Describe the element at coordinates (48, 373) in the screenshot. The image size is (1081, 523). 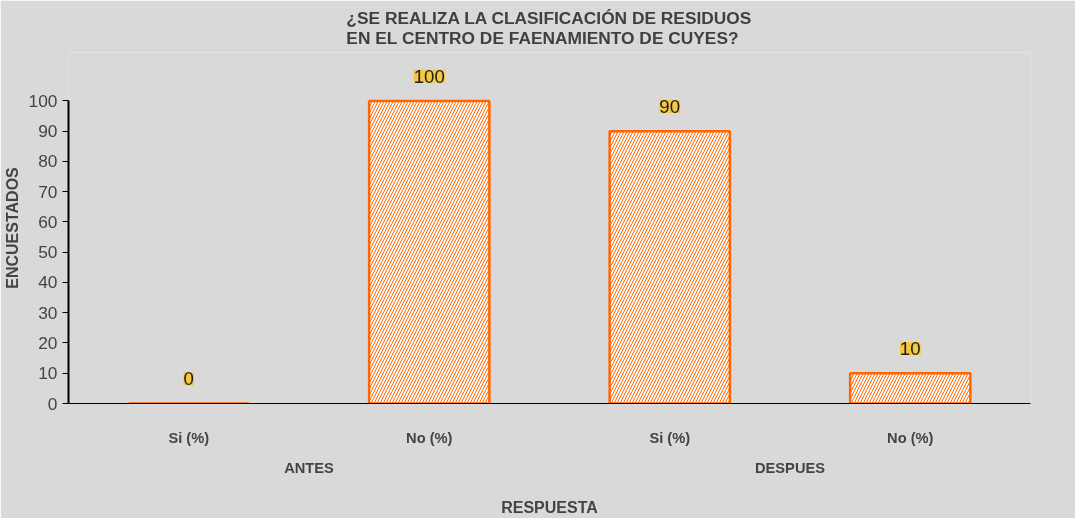
I see `y-tick-label: 10` at that location.